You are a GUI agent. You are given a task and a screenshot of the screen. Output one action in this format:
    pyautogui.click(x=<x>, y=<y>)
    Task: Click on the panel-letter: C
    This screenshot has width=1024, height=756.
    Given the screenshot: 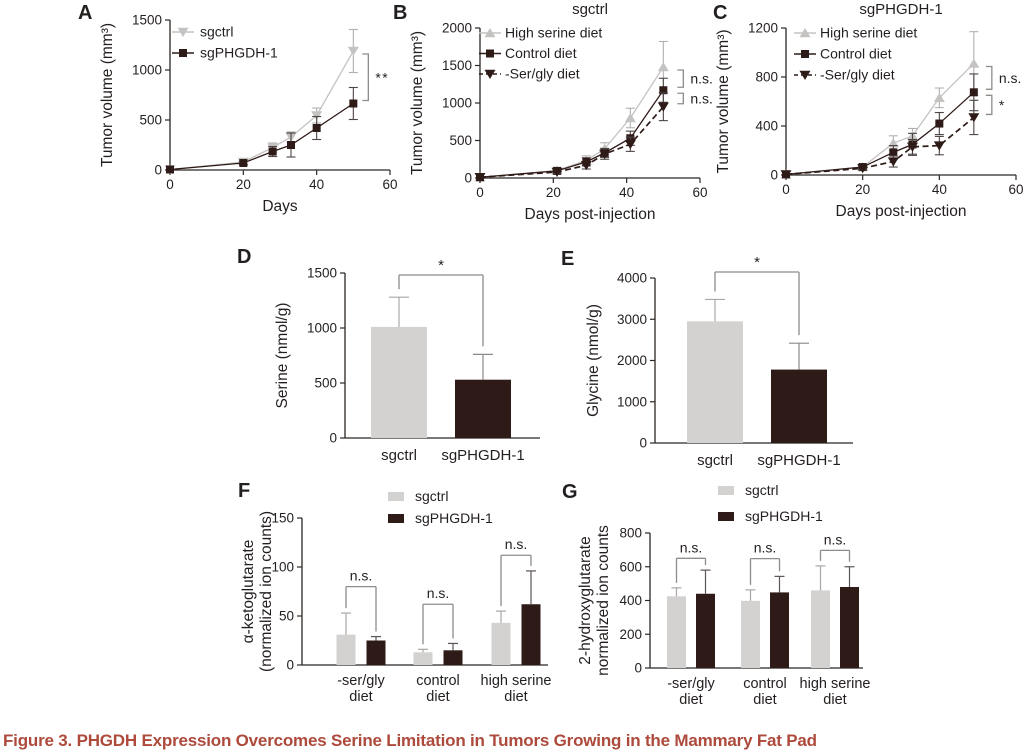 What is the action you would take?
    pyautogui.click(x=720, y=13)
    